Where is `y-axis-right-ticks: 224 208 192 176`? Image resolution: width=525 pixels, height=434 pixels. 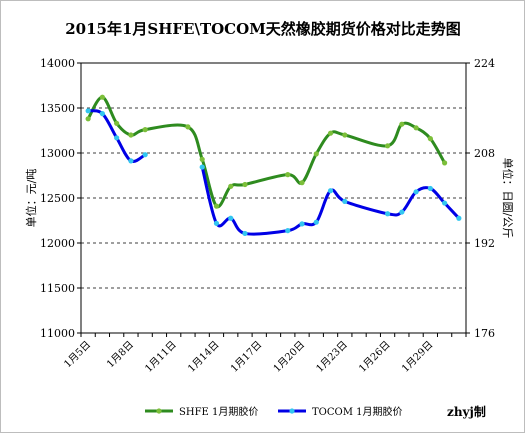 y-axis-right-ticks: 224 208 192 176 is located at coordinates (480, 198).